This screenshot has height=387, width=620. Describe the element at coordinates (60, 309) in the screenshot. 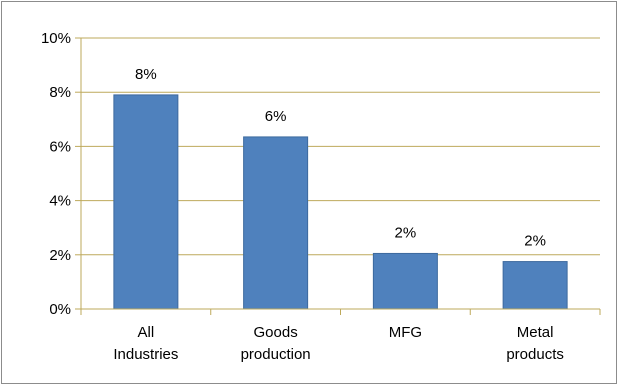

I see `y-tick-label: 0%` at that location.